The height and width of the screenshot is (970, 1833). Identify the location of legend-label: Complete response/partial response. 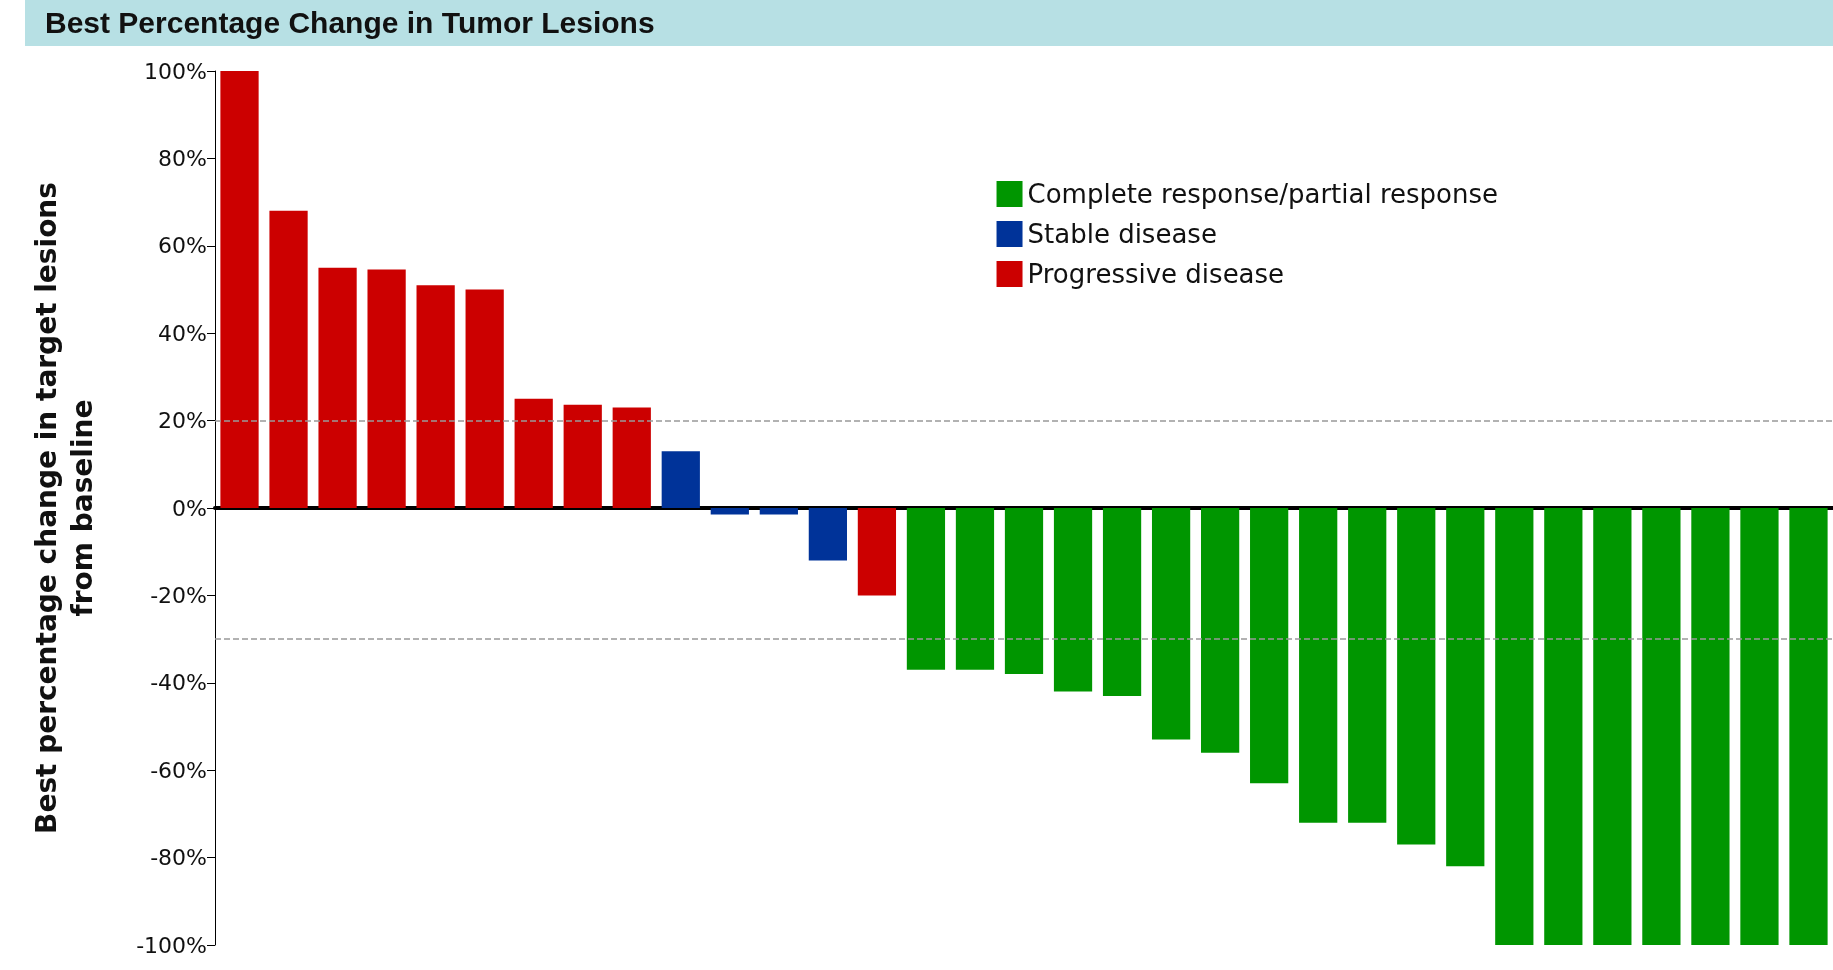
(1263, 194).